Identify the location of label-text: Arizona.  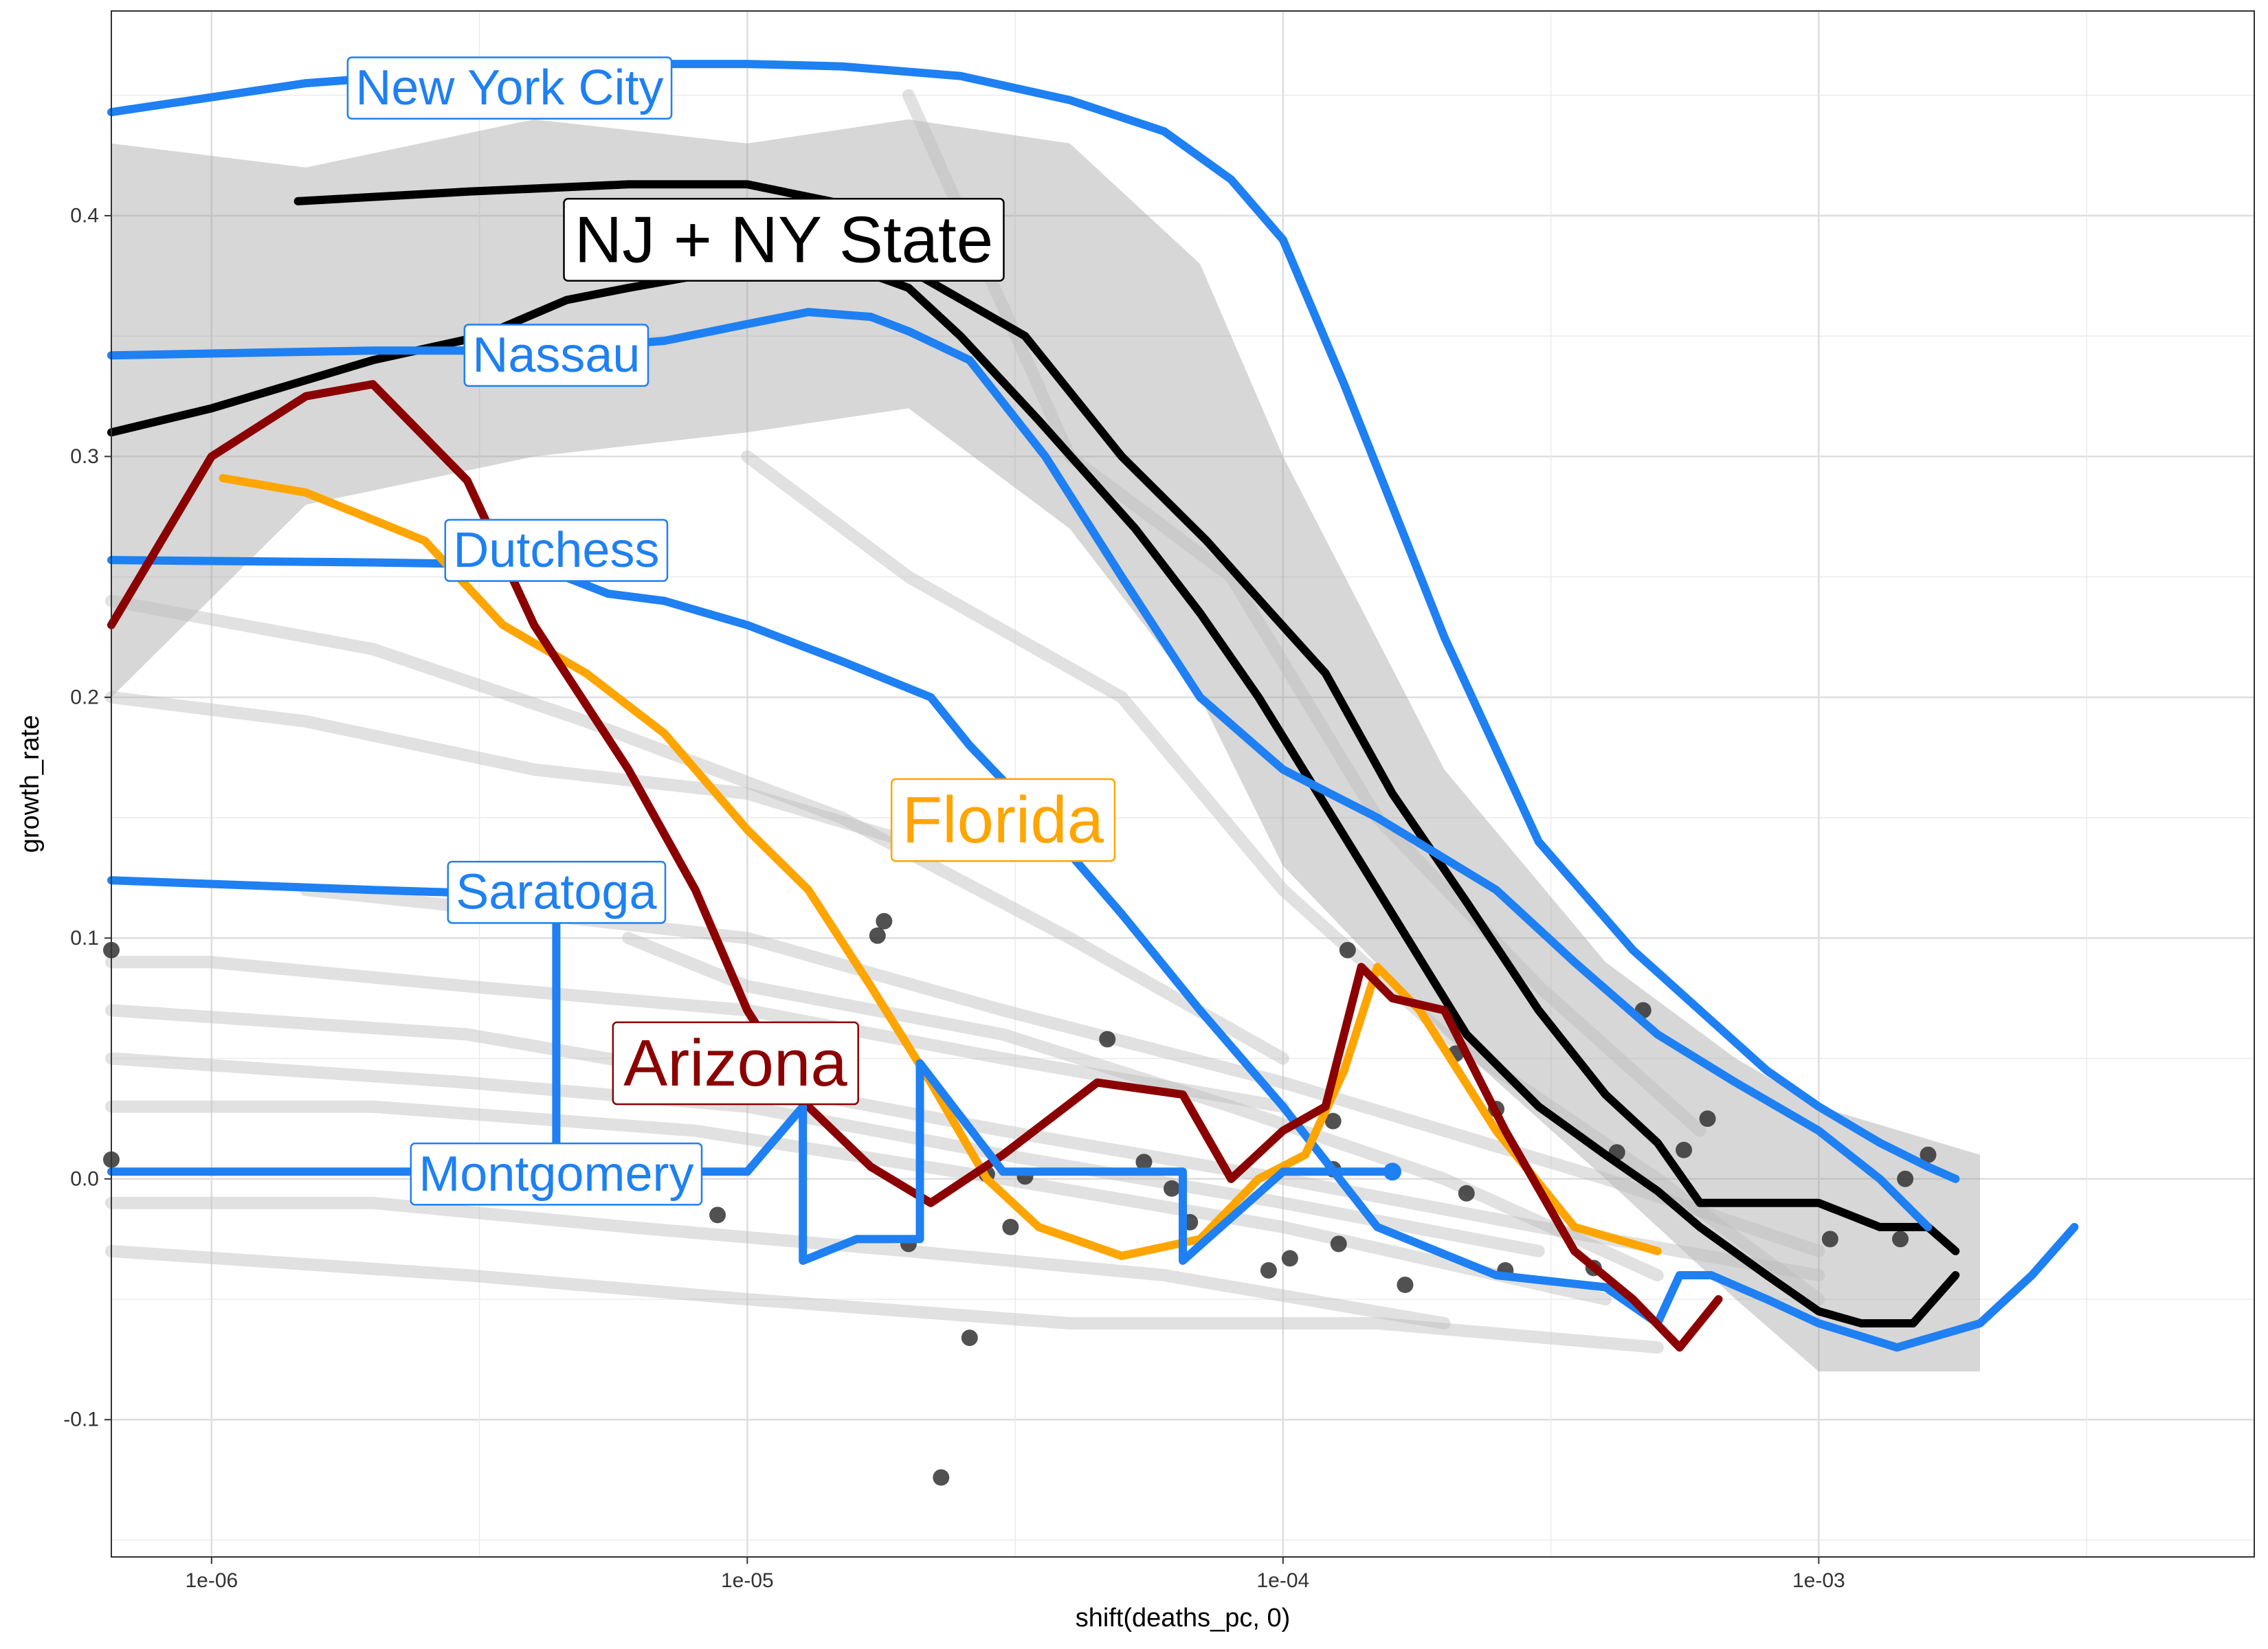
(735, 1063).